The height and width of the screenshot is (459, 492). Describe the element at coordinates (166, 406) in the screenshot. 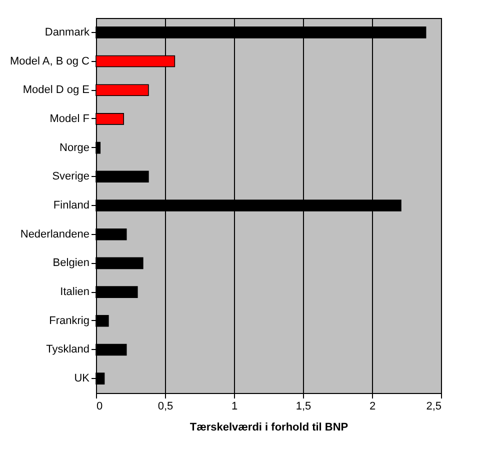

I see `x-tick-label: 0,5` at that location.